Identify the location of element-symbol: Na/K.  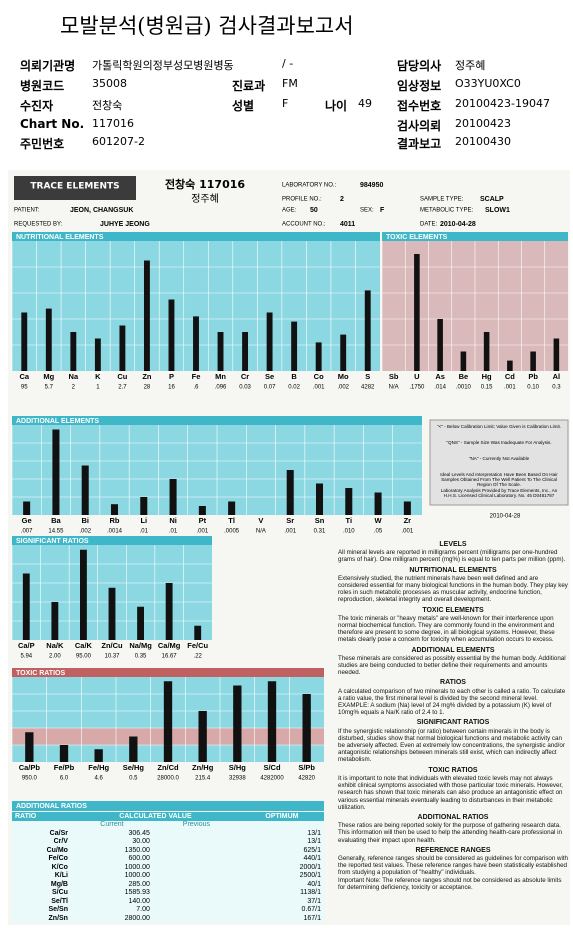
(55, 645).